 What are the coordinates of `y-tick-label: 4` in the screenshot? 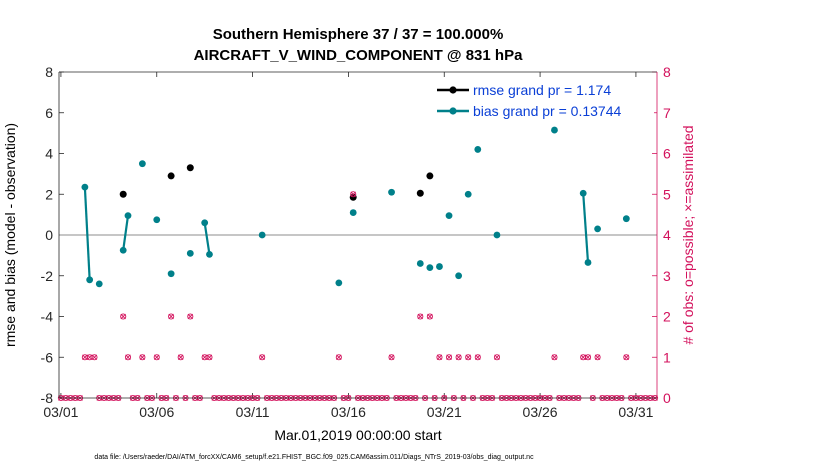 It's located at (49, 154).